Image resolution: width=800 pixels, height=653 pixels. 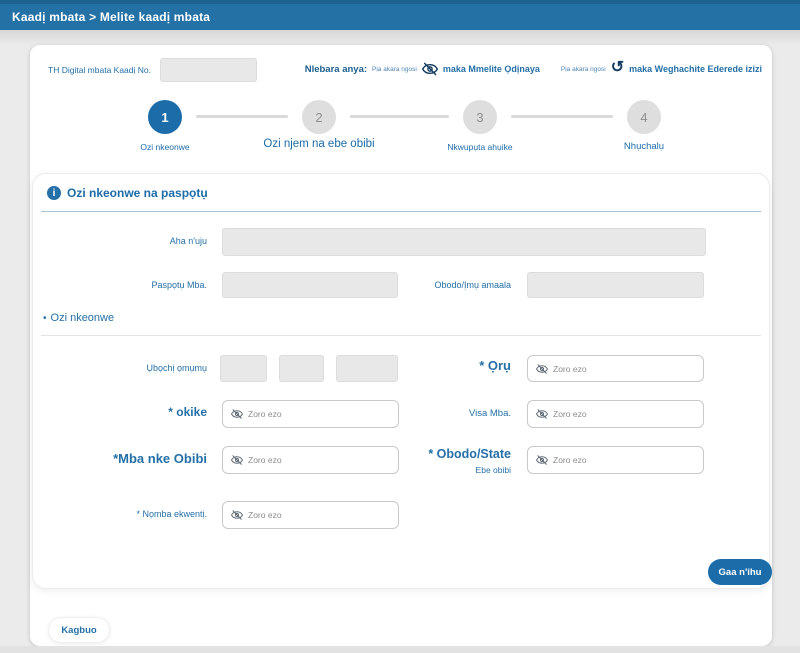 I want to click on passport-no-field, so click(x=310, y=285).